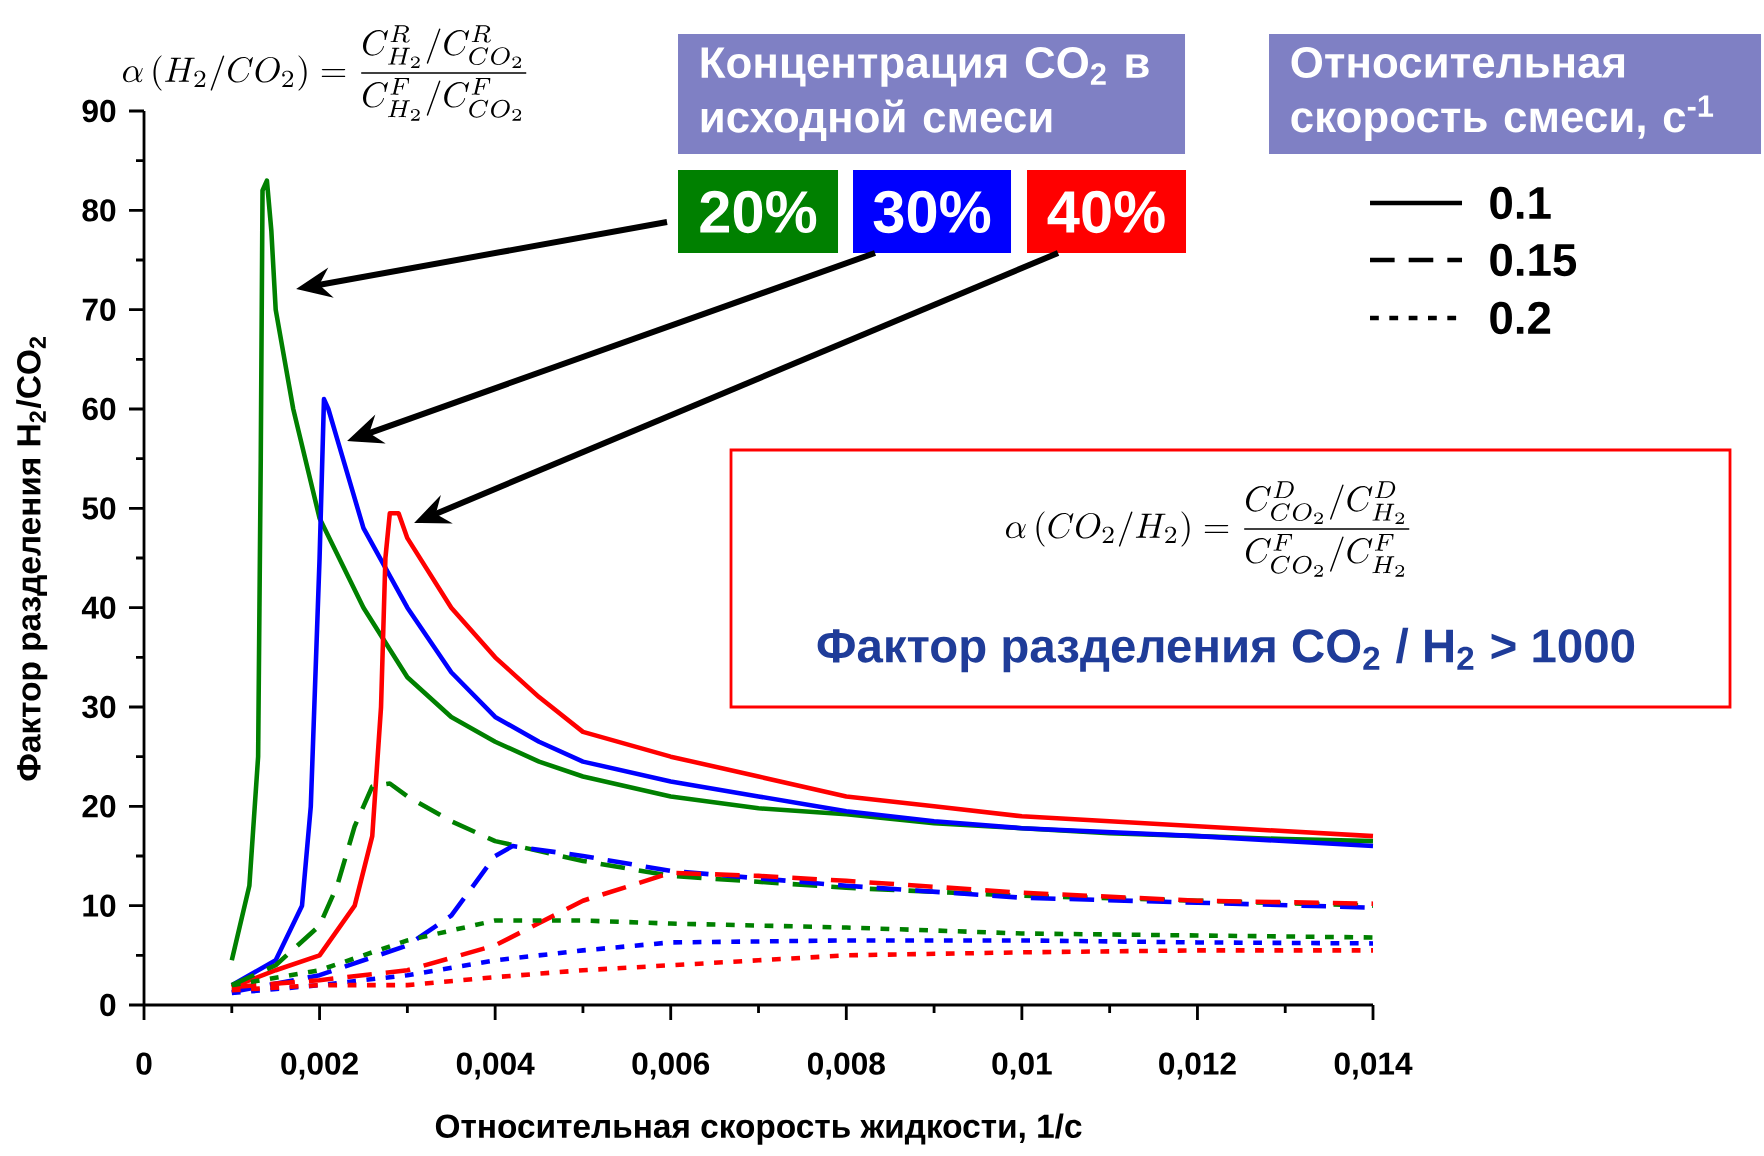 The width and height of the screenshot is (1764, 1156). What do you see at coordinates (1373, 1066) in the screenshot?
I see `x-tick-label: 0,014` at bounding box center [1373, 1066].